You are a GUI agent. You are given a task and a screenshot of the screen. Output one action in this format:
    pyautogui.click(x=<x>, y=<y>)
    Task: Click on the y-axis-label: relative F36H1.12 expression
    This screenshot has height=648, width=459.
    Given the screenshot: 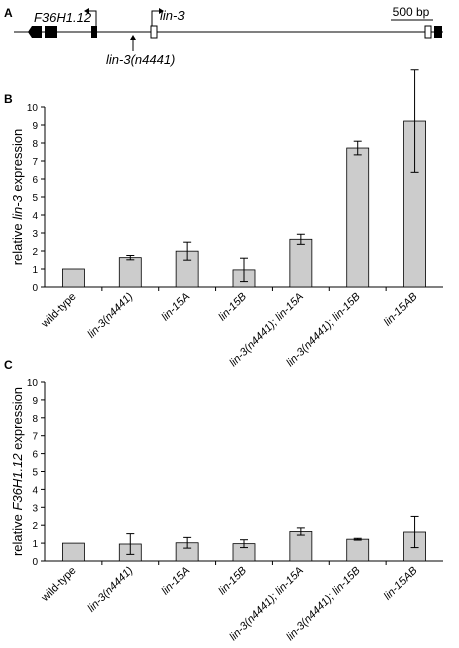 What is the action you would take?
    pyautogui.click(x=17, y=471)
    